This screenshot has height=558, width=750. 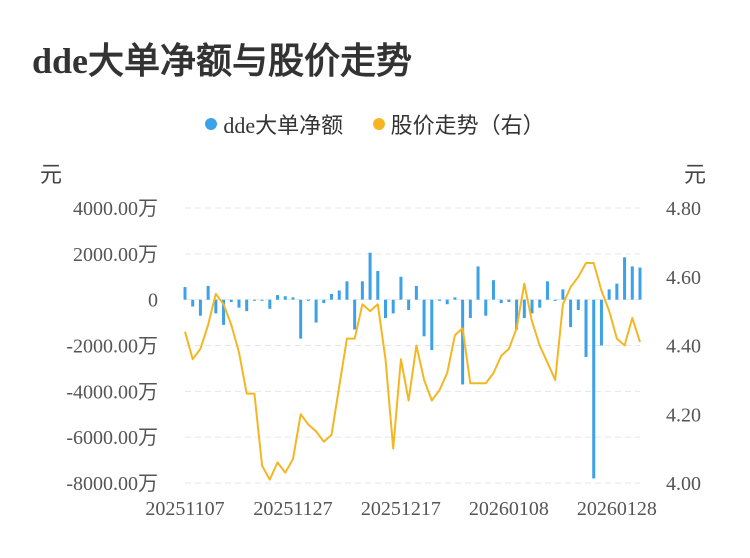 What do you see at coordinates (115, 209) in the screenshot?
I see `left-tick-label: 4000.00万` at bounding box center [115, 209].